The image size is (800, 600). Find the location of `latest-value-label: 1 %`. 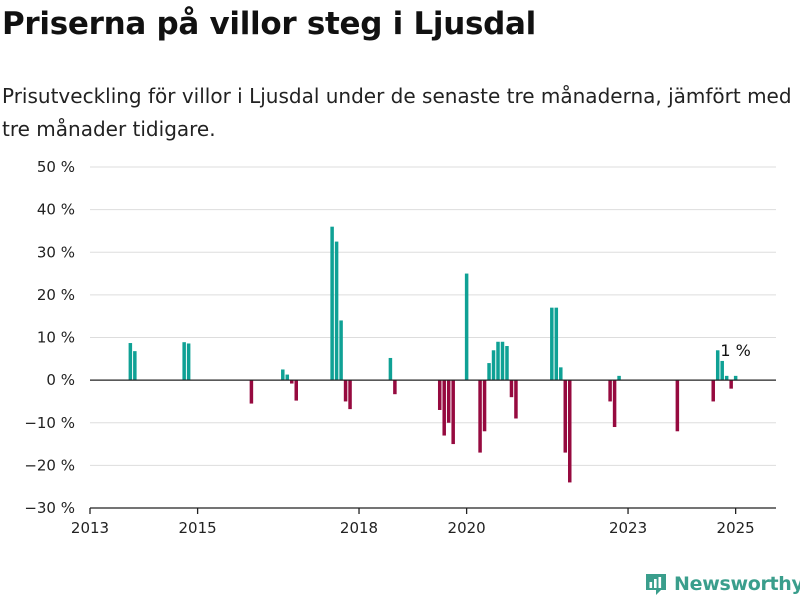

latest-value-label: 1 % is located at coordinates (735, 350).